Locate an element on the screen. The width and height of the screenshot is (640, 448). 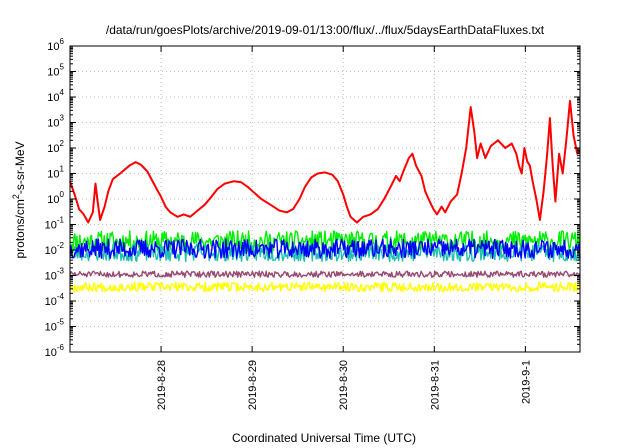
y-tick-label-exponent: 0 is located at coordinates (62, 194).